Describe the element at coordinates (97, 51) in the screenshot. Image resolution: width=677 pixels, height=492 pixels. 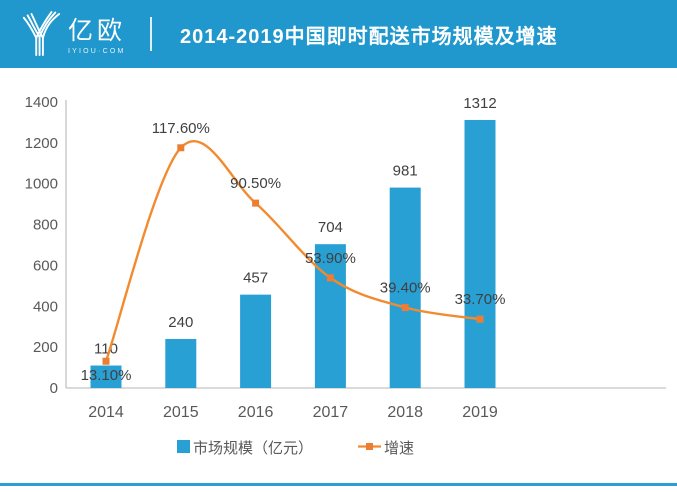
I see `brand-subtitle: IYIOU·COM` at that location.